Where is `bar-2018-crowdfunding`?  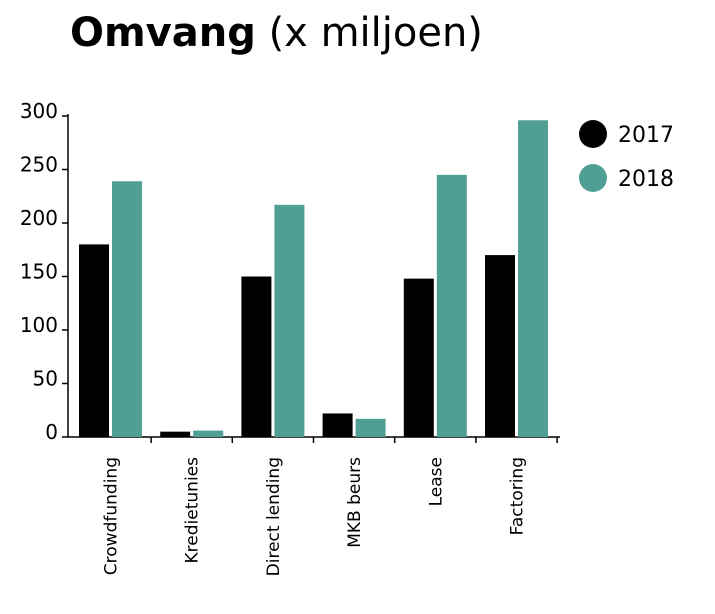 bar-2018-crowdfunding is located at coordinates (127, 309).